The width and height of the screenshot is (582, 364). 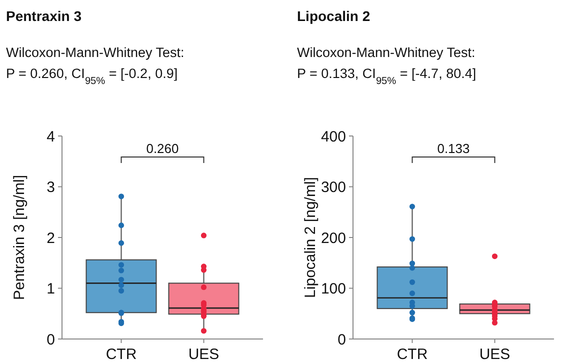 I want to click on y-tick-label: 2, so click(x=50, y=238).